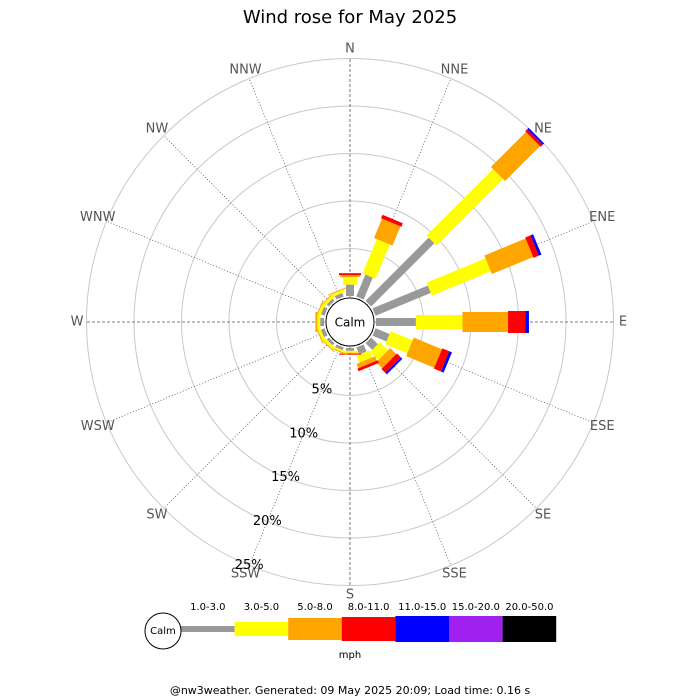  What do you see at coordinates (623, 322) in the screenshot?
I see `direction-label: E` at bounding box center [623, 322].